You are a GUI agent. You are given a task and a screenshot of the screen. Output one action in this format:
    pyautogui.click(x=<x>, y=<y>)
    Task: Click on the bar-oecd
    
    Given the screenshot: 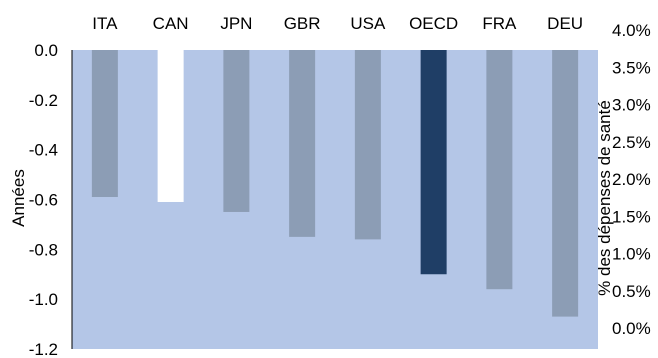 What is the action you would take?
    pyautogui.click(x=433, y=162)
    